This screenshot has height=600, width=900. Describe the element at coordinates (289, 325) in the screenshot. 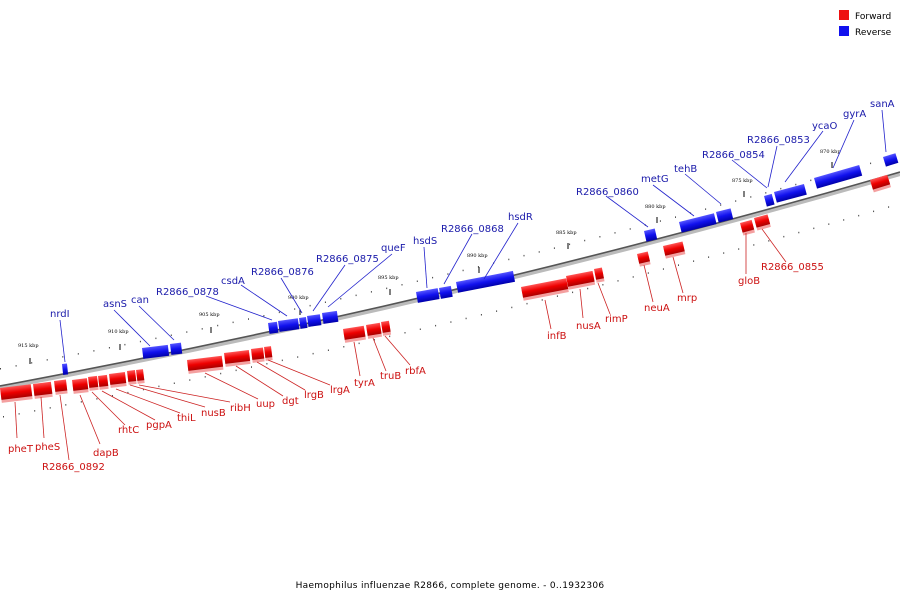

I see `gene-csdA` at that location.